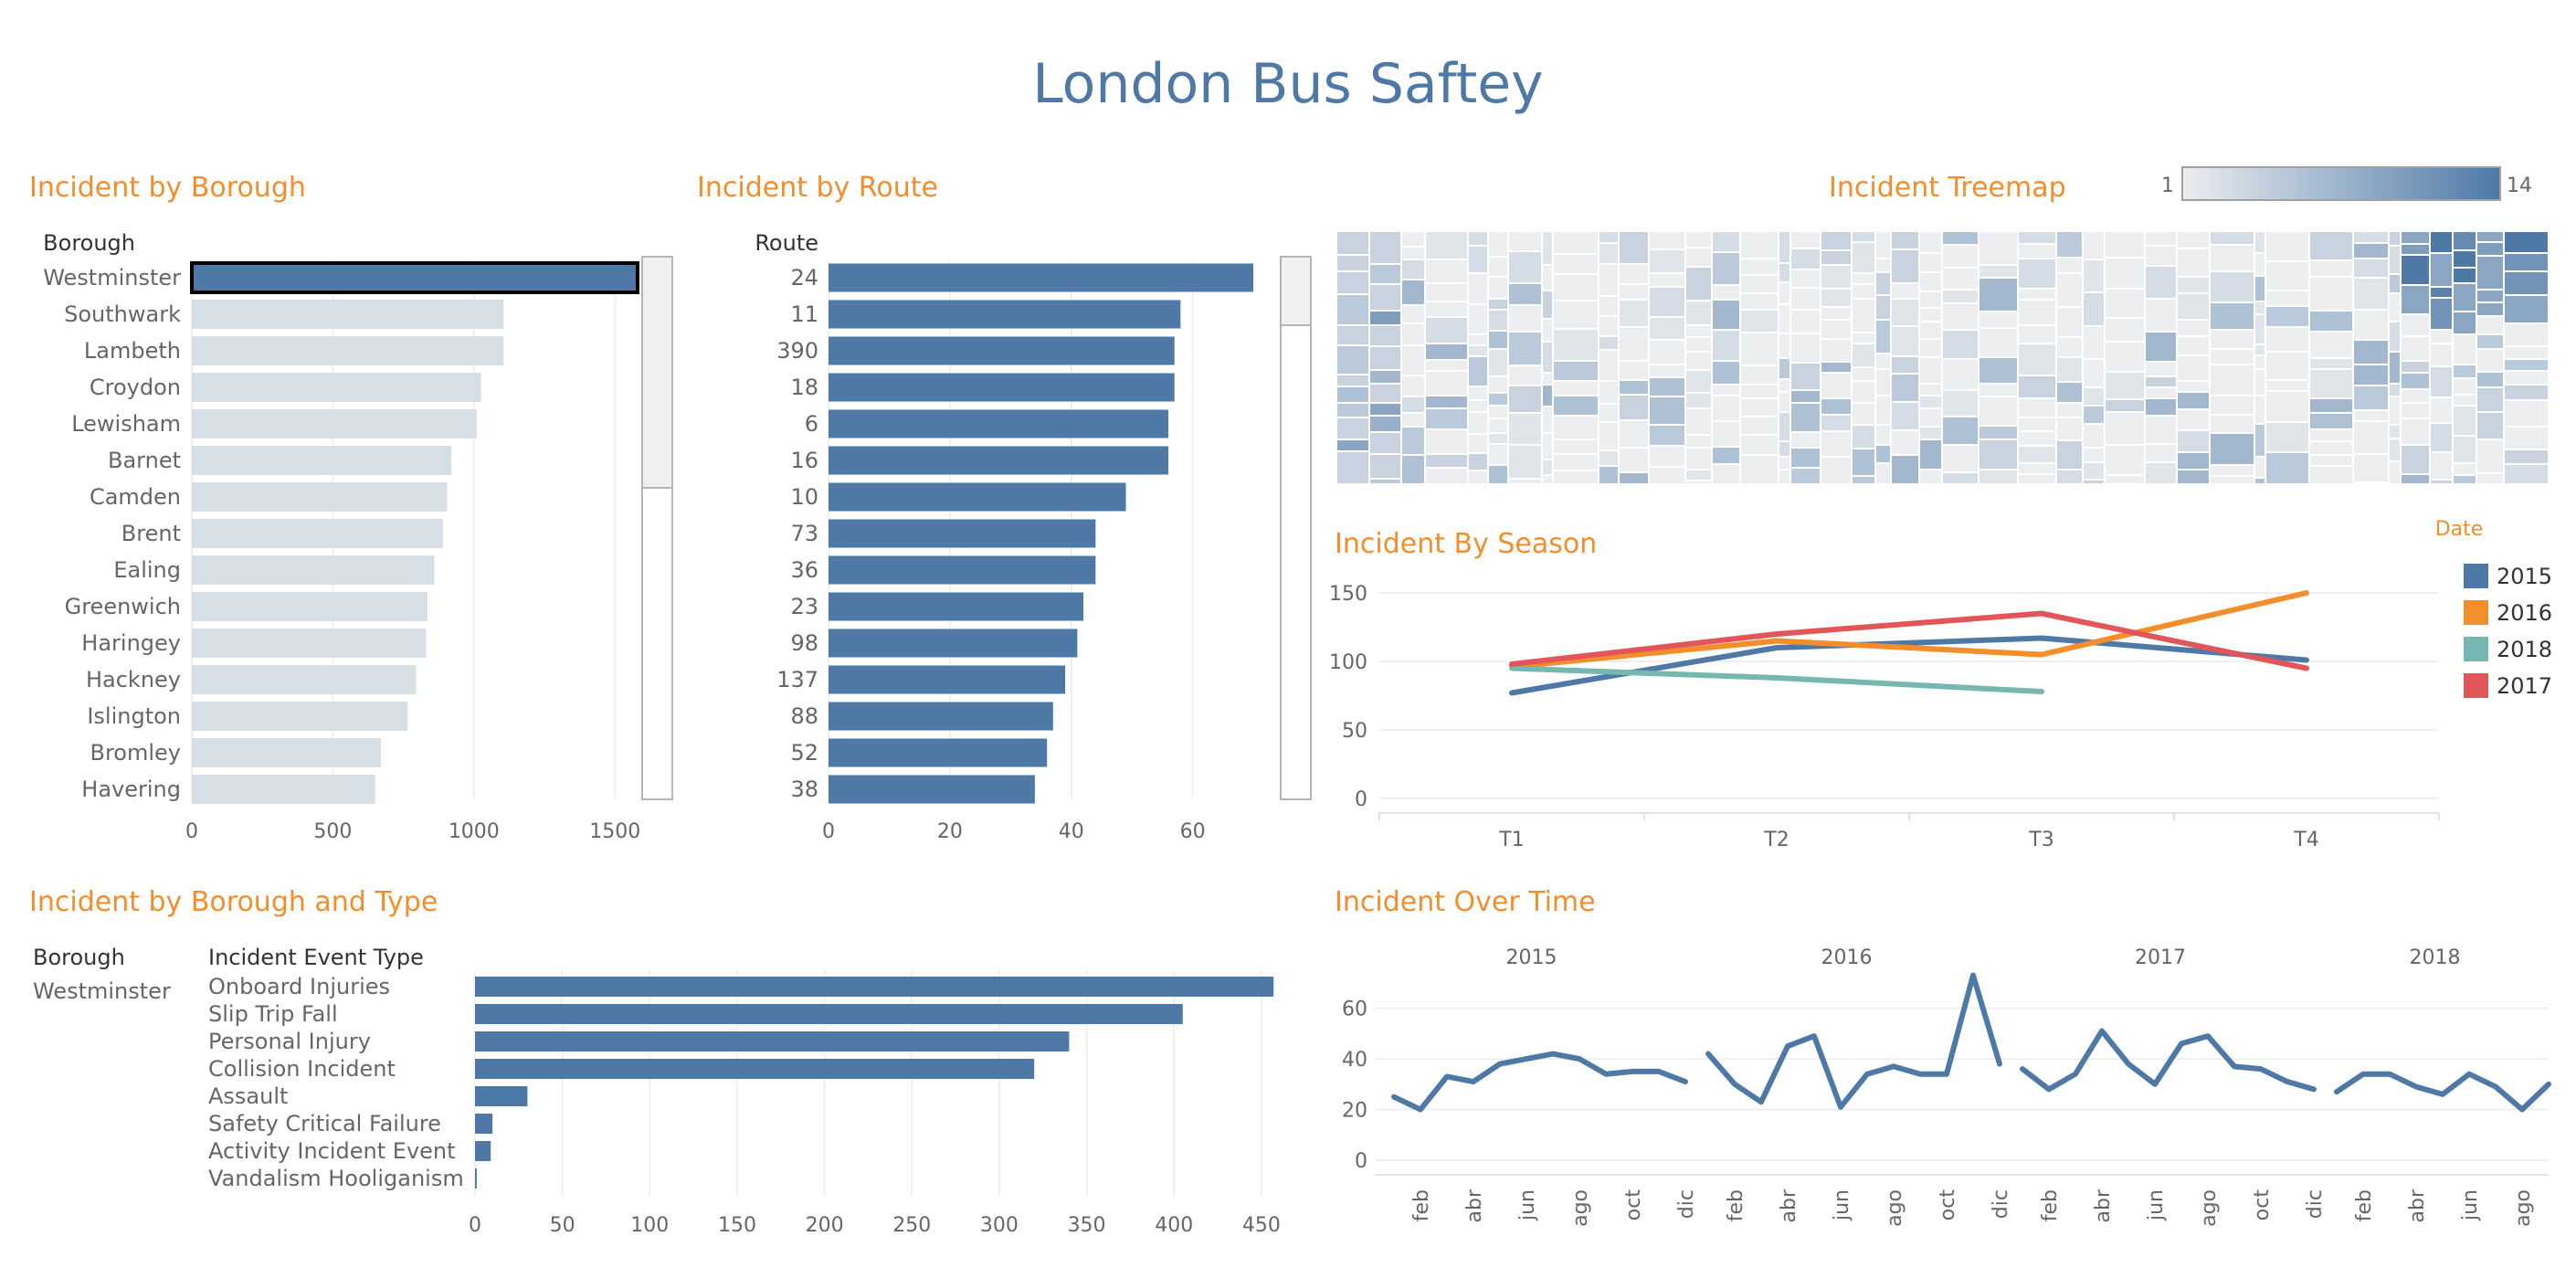 Image resolution: width=2576 pixels, height=1268 pixels. I want to click on category-label: Greenwich, so click(123, 607).